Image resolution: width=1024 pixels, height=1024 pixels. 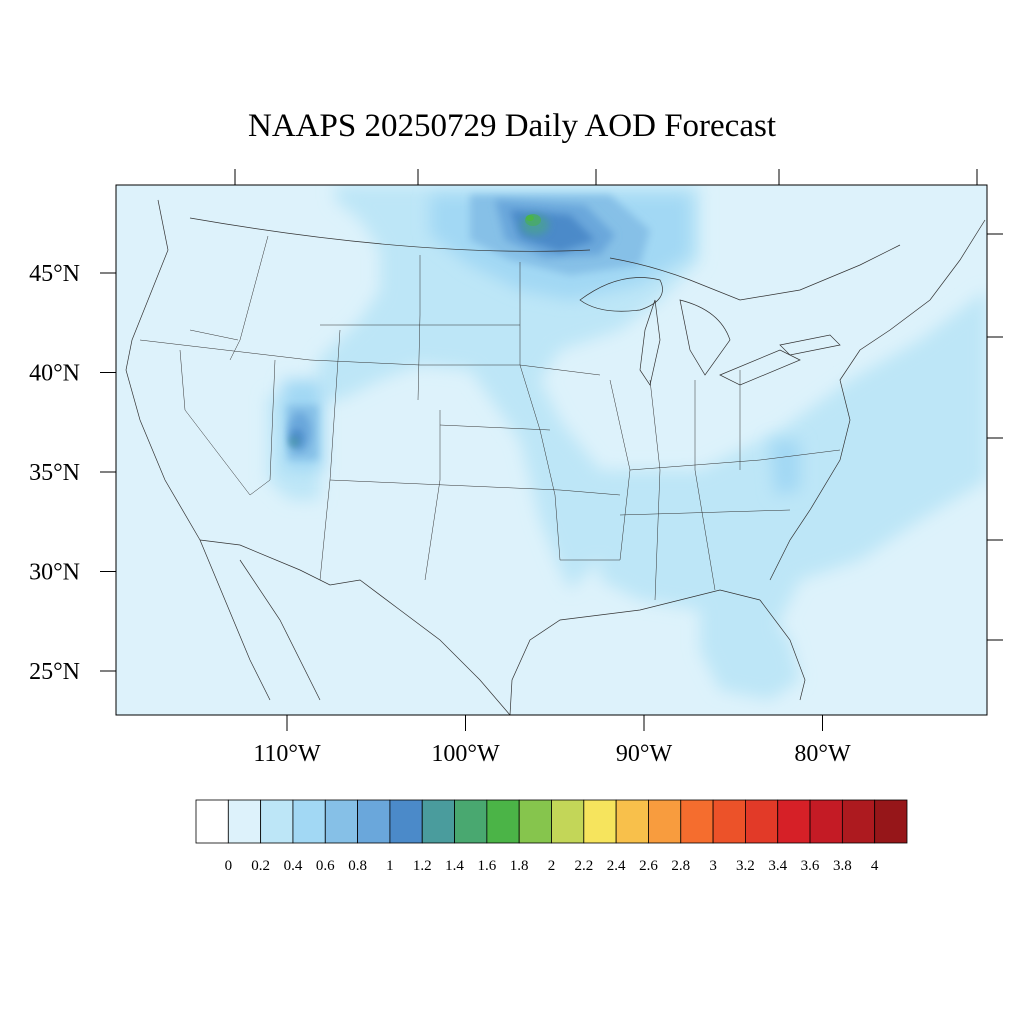 I want to click on colorbar-label: 0, so click(x=229, y=866).